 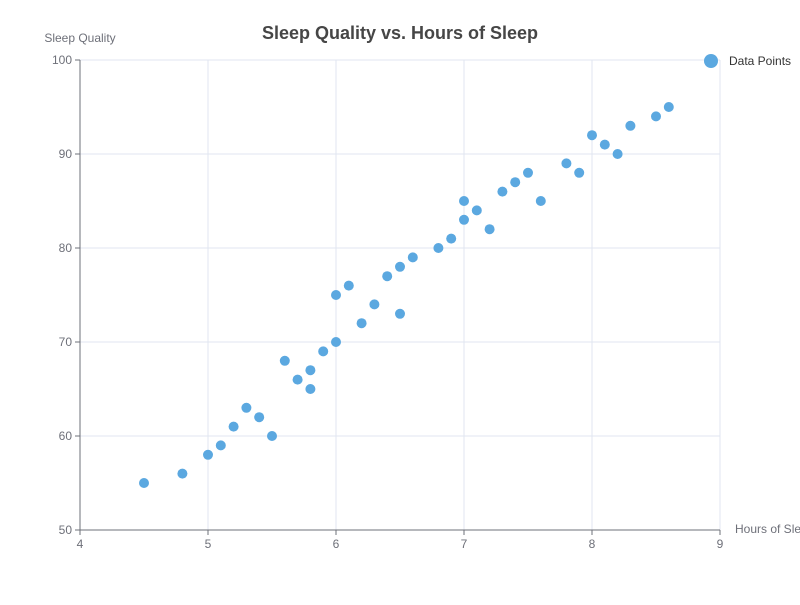 What do you see at coordinates (400, 33) in the screenshot?
I see `chart-title: Sleep Quality vs. Hours of Sleep` at bounding box center [400, 33].